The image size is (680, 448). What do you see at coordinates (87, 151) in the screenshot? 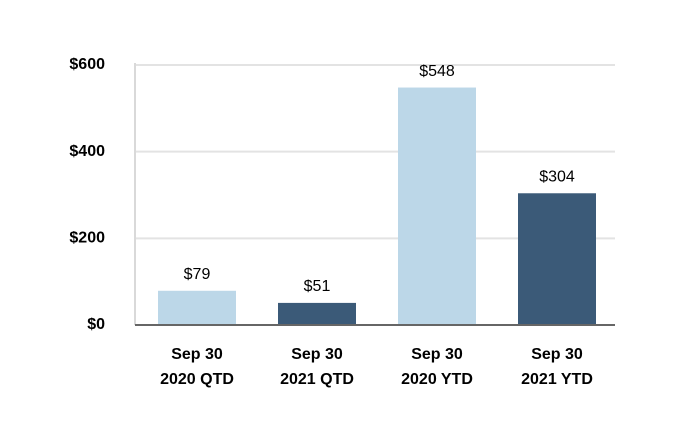
I see `y-tick-label: $400` at bounding box center [87, 151].